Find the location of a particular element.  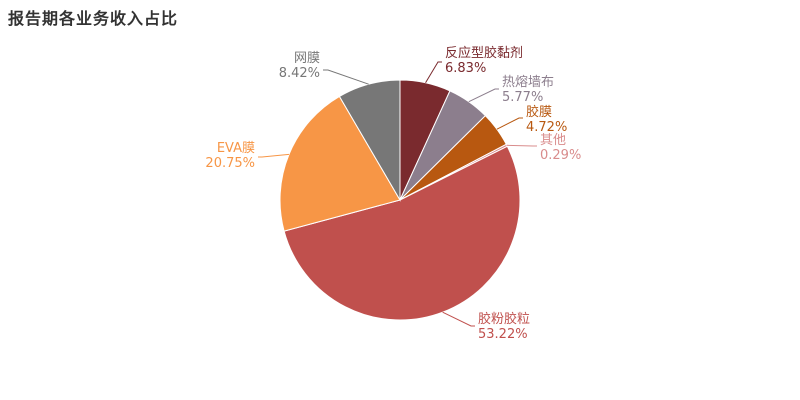

slice-name-powder-granule: 胶粉胶粒 is located at coordinates (504, 319).